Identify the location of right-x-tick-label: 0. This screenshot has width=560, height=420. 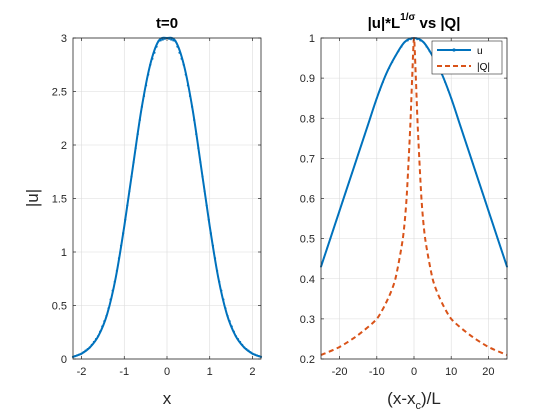
(414, 372).